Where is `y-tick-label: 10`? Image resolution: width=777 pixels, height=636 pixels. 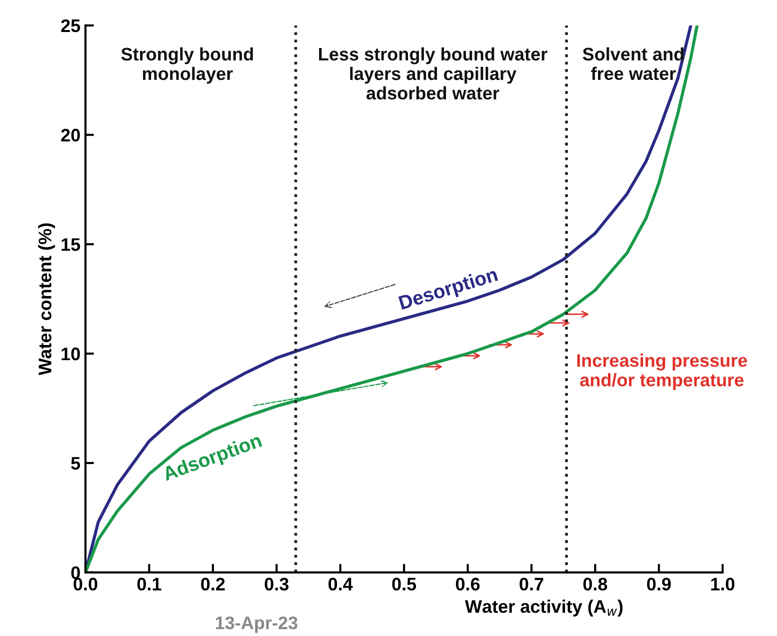
y-tick-label: 10 is located at coordinates (71, 354).